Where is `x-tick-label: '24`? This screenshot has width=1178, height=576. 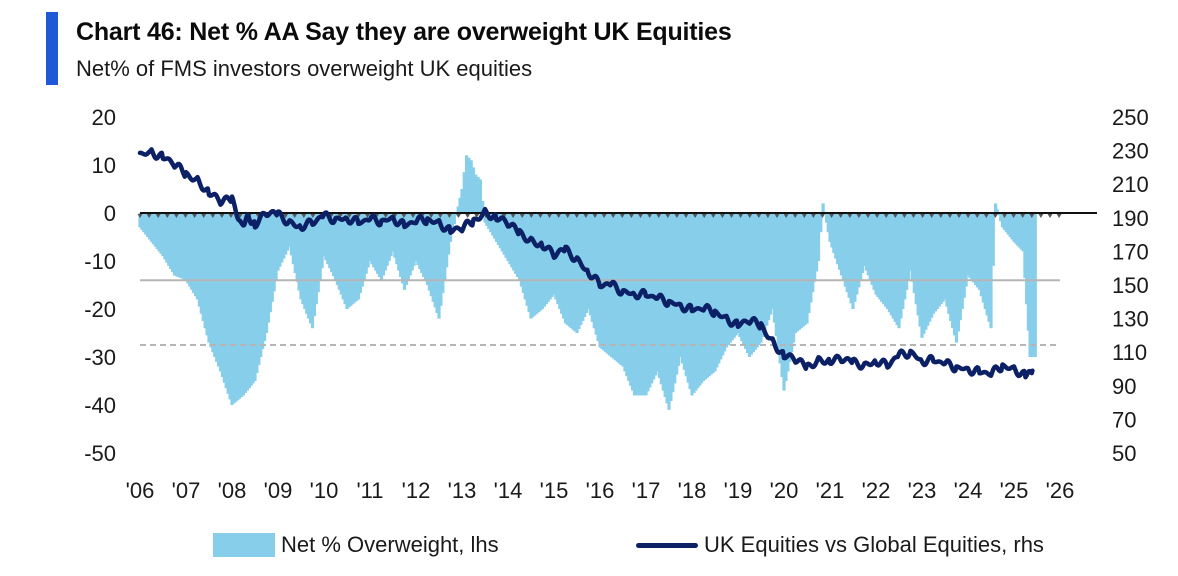
x-tick-label: '24 is located at coordinates (968, 490).